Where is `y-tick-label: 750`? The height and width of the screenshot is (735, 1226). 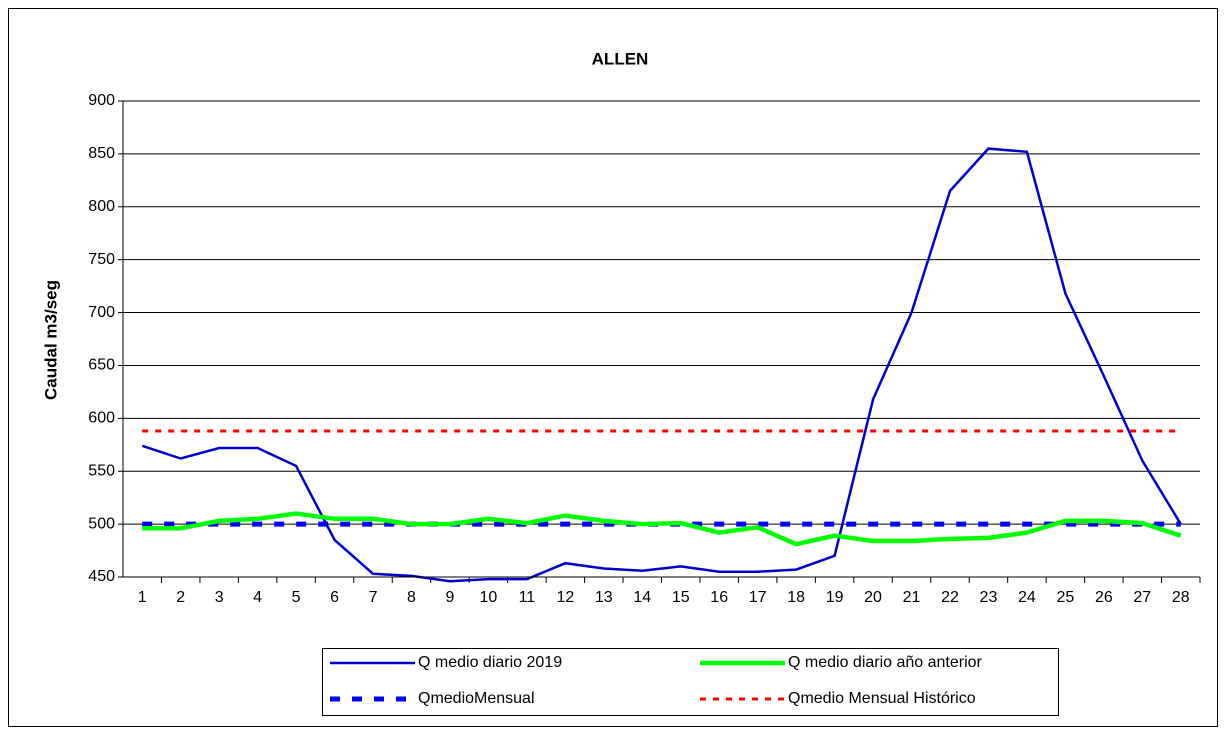
y-tick-label: 750 is located at coordinates (101, 259).